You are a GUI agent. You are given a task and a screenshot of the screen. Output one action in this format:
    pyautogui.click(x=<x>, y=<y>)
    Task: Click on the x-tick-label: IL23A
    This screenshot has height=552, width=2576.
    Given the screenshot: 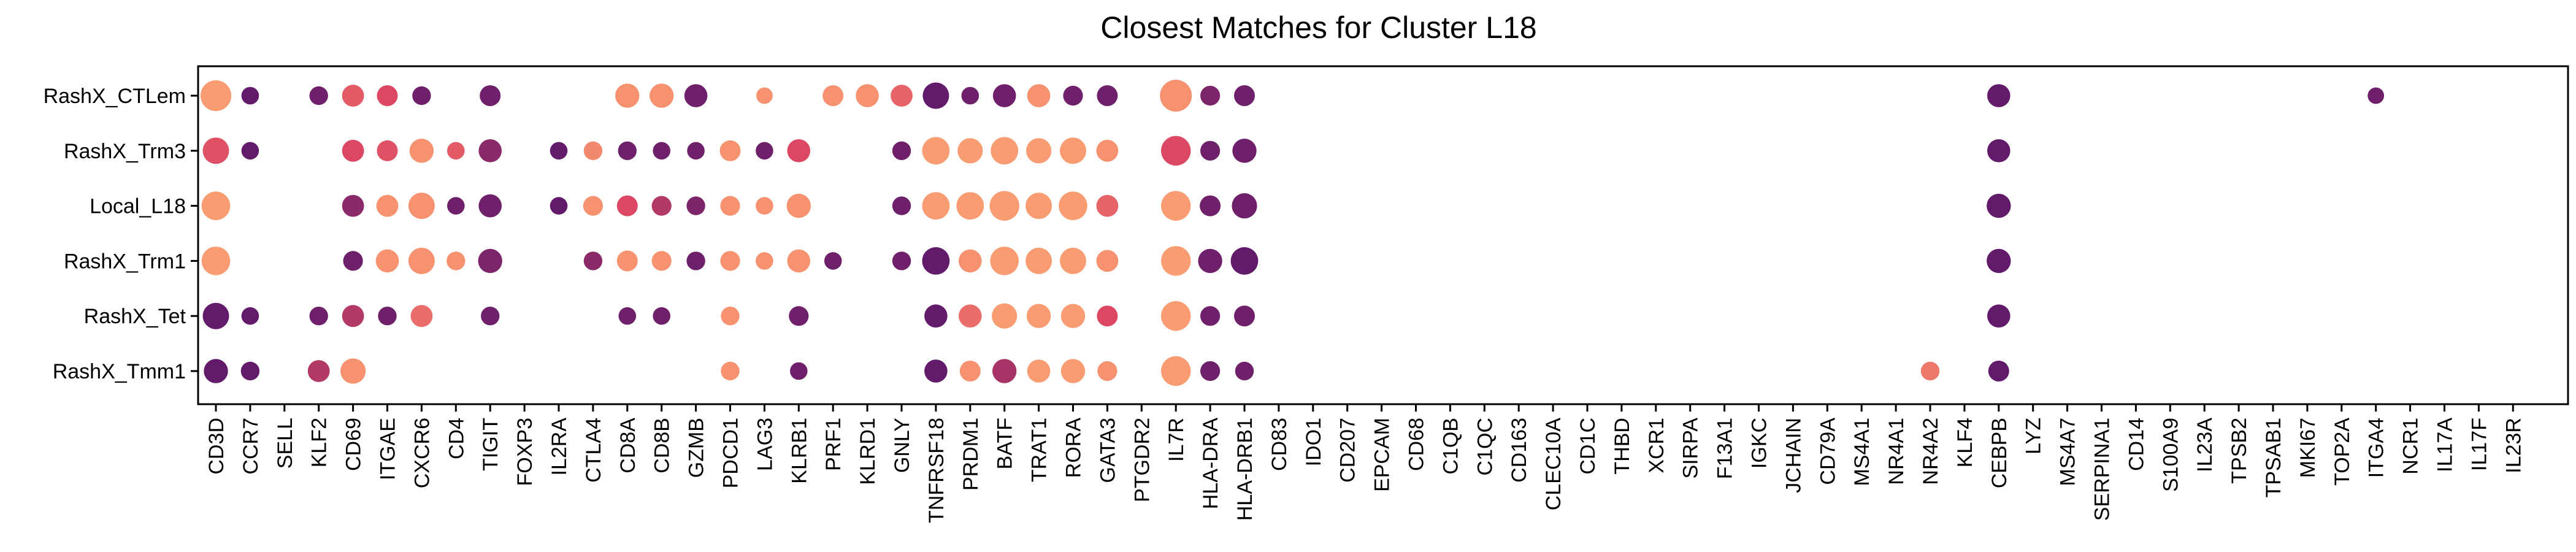 What is the action you would take?
    pyautogui.click(x=2205, y=445)
    